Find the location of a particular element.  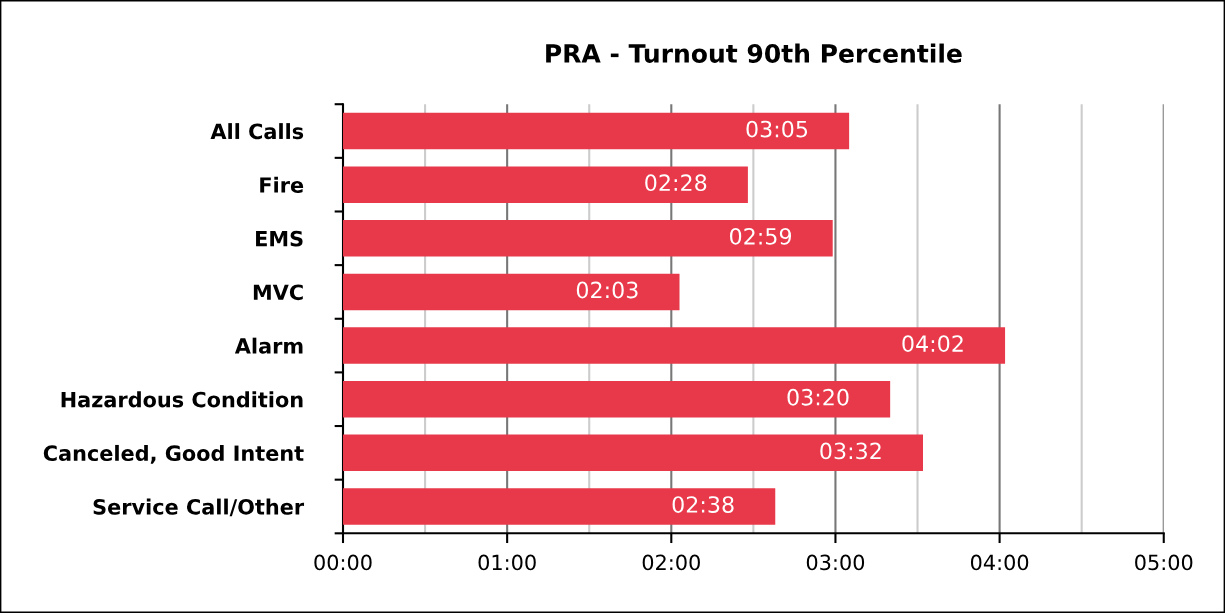

x-tick-label: 01:00 is located at coordinates (507, 562).